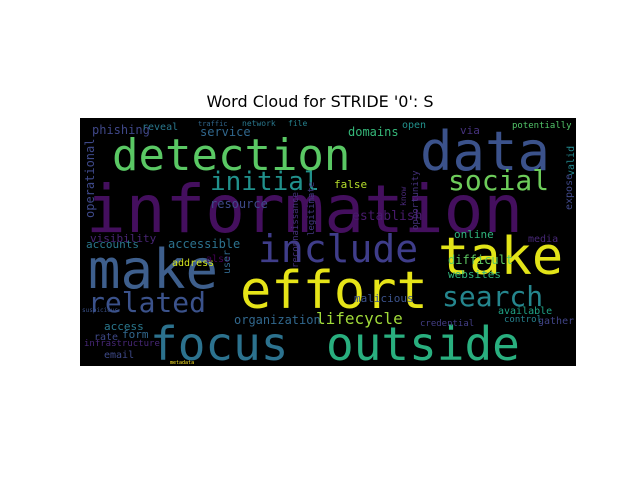  I want to click on word-search: search, so click(492, 296).